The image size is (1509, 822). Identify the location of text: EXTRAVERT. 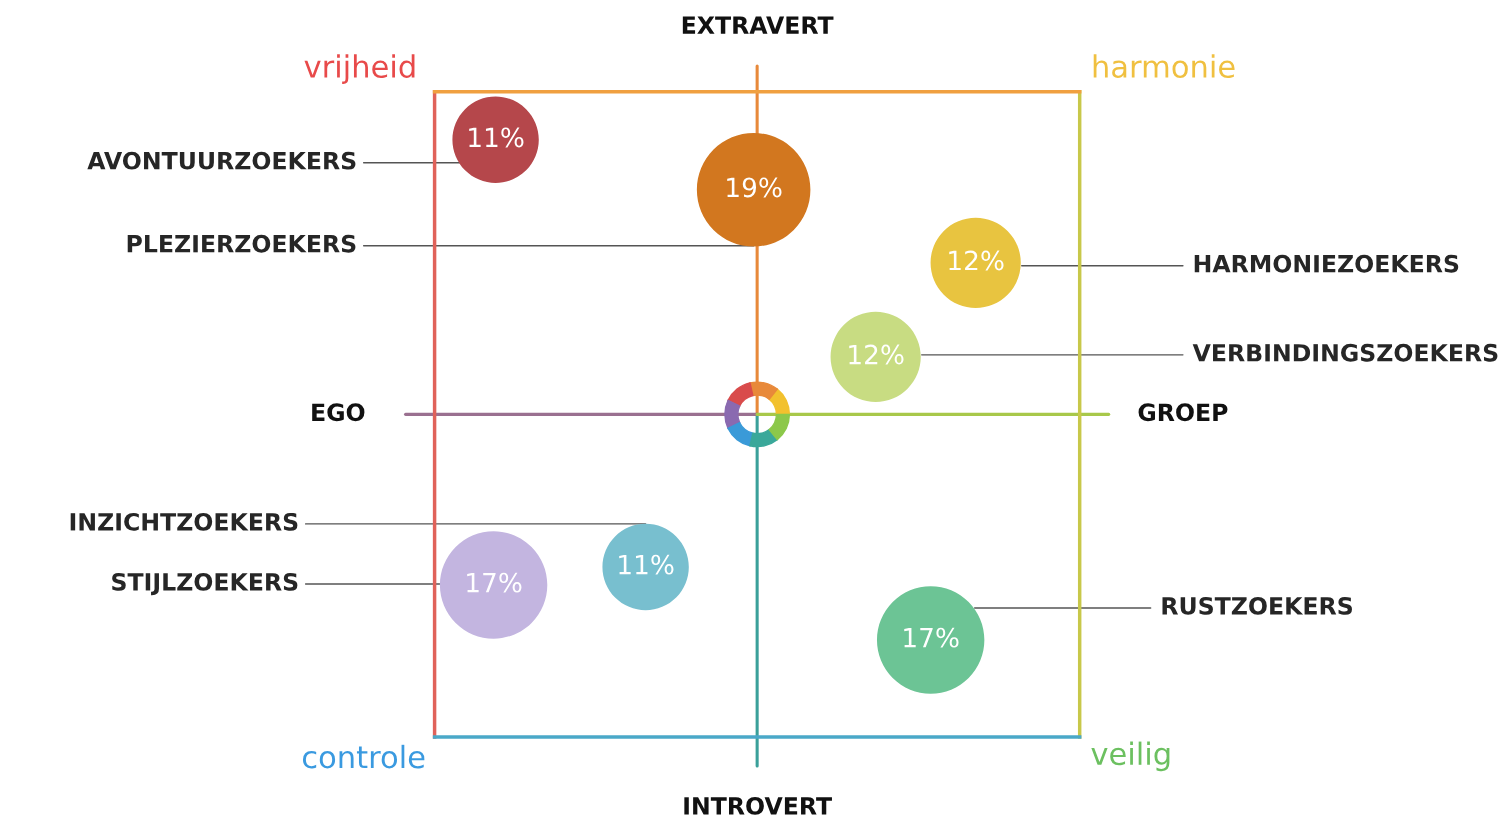
(758, 25).